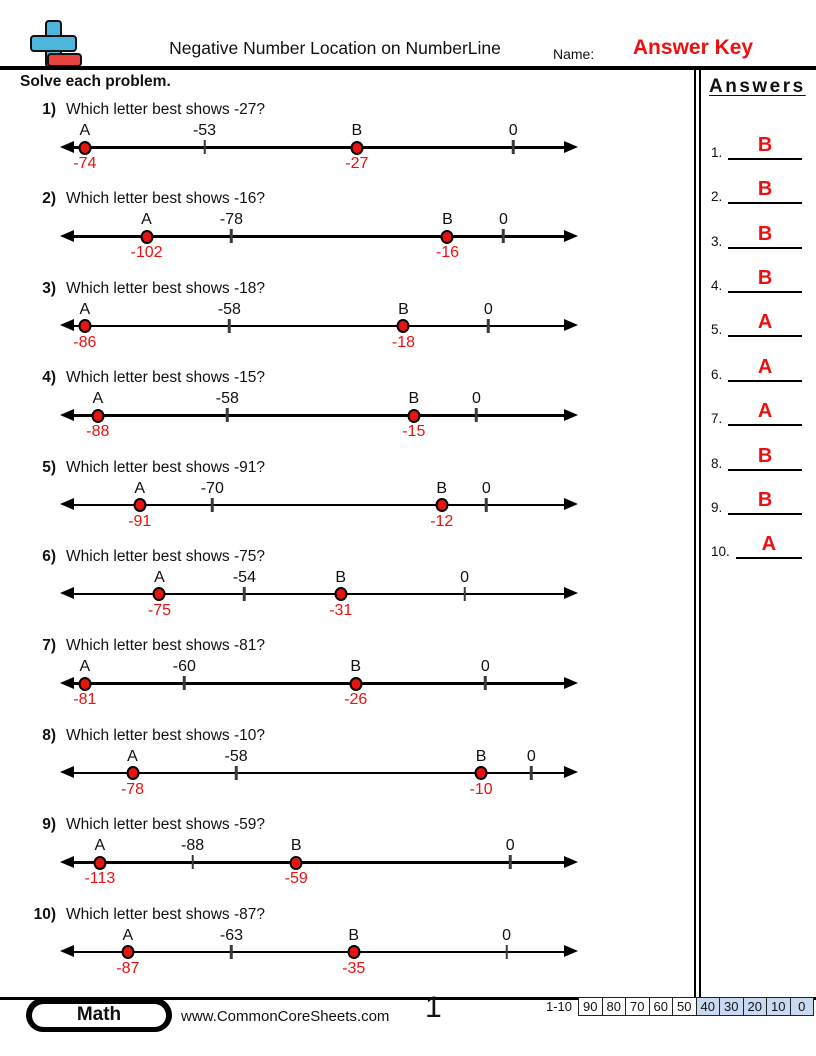 The height and width of the screenshot is (1056, 816). Describe the element at coordinates (319, 955) in the screenshot. I see `number-line: A -87 -63 B -35 0` at that location.